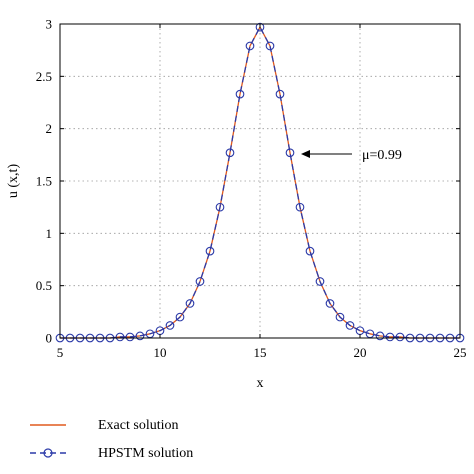 The width and height of the screenshot is (474, 474). I want to click on y-tick-label: 2, so click(49, 128).